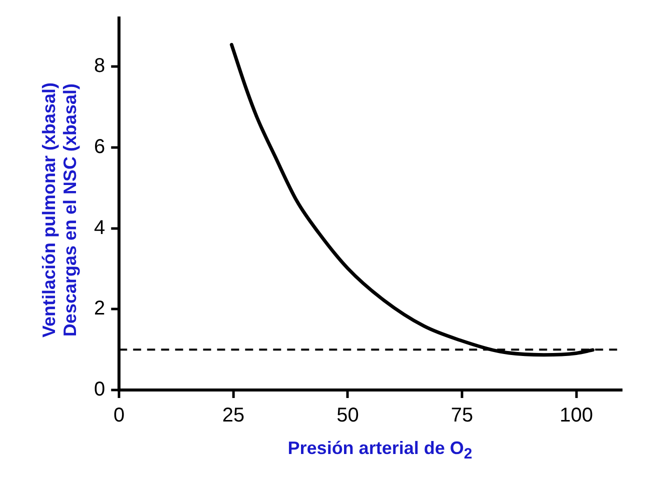 This screenshot has height=494, width=652. I want to click on x-axis-title: Presión arterial de O$_{2}$, so click(380, 450).